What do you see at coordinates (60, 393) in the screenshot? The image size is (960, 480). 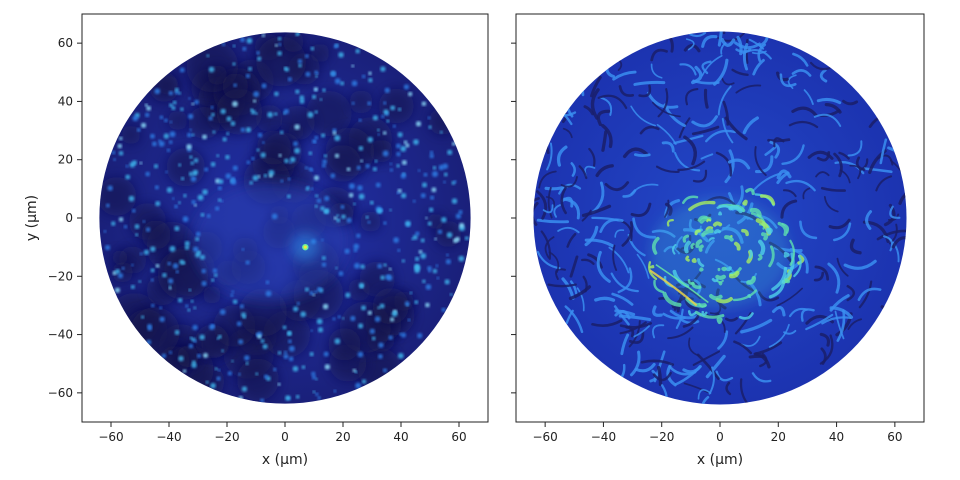 I see `y-tick-label: −60` at bounding box center [60, 393].